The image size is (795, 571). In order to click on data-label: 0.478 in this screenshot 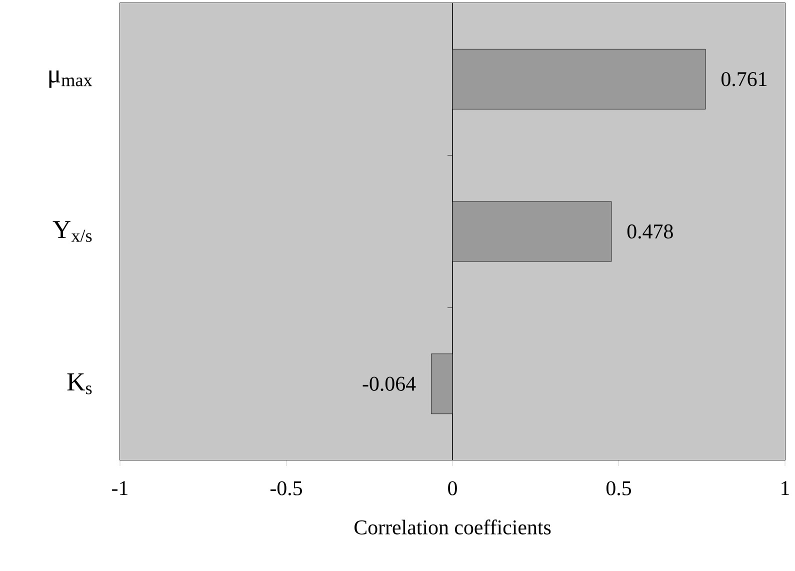, I will do `click(650, 231)`.